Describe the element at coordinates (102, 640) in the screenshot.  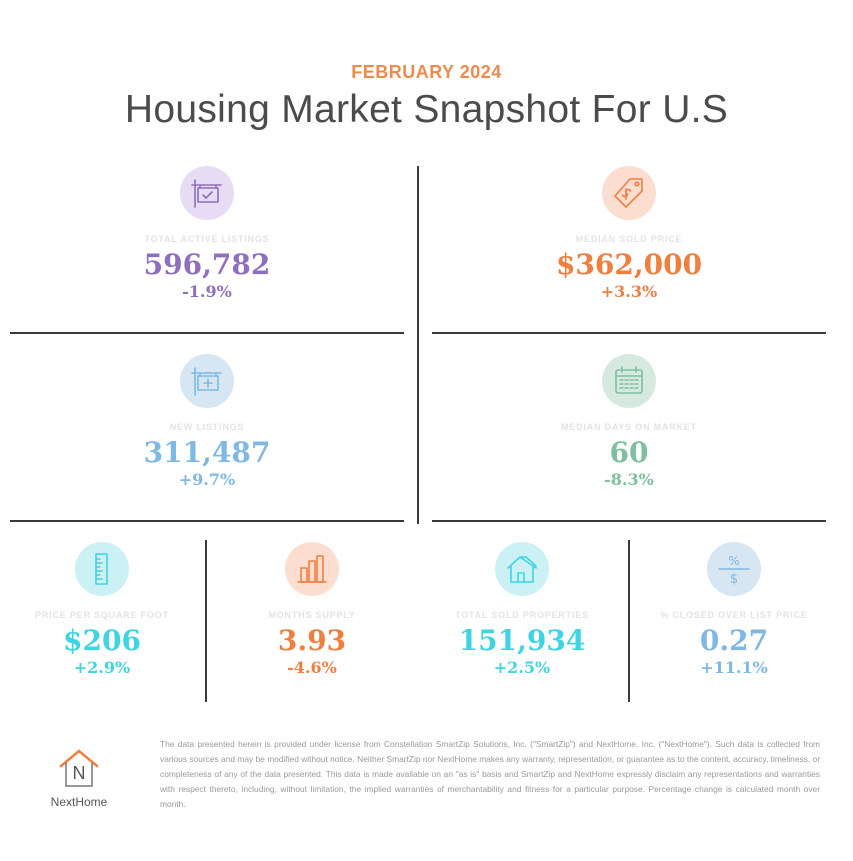
I see `stat-value: $206` at that location.